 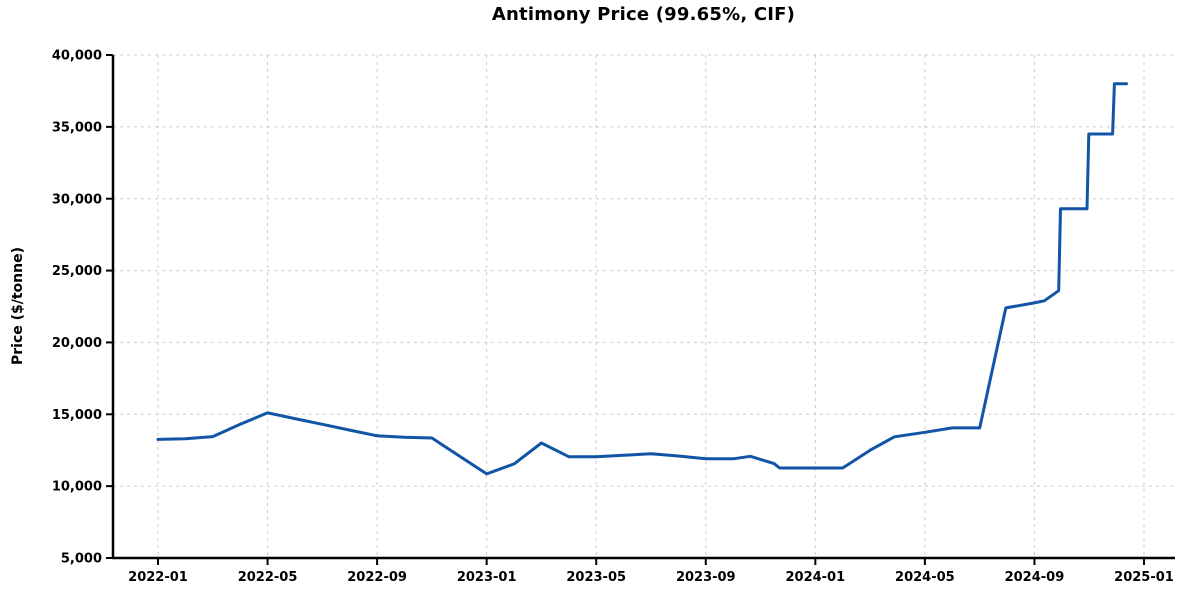 What do you see at coordinates (77, 343) in the screenshot?
I see `y-tick-label: 20,000` at bounding box center [77, 343].